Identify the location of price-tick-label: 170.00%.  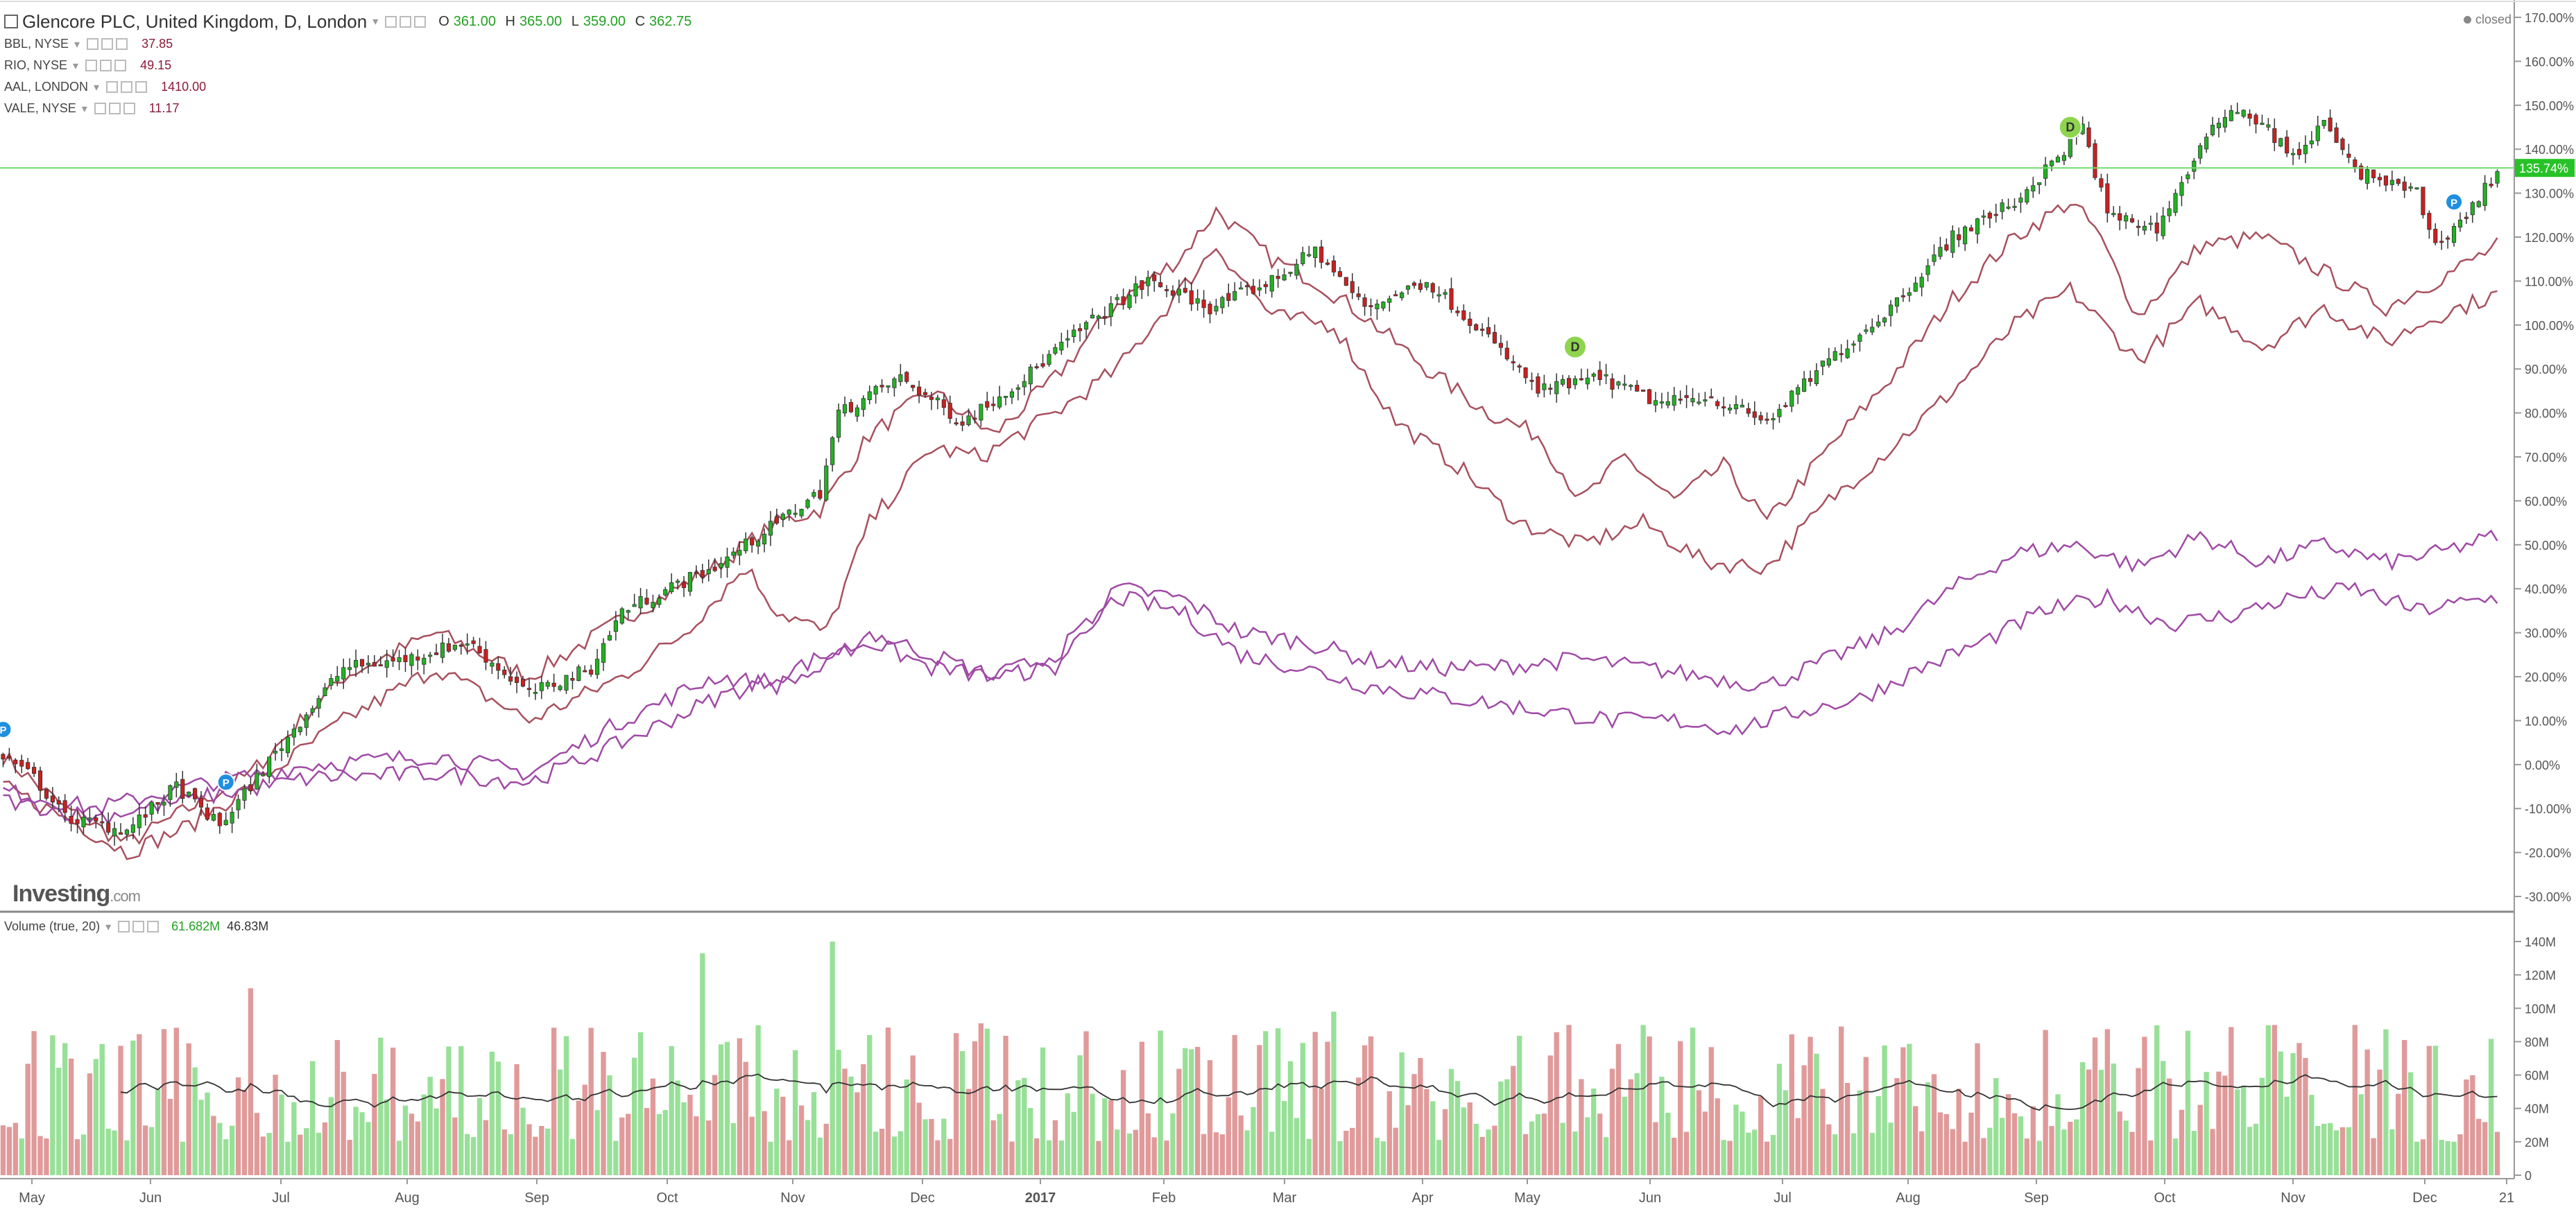
(2549, 18).